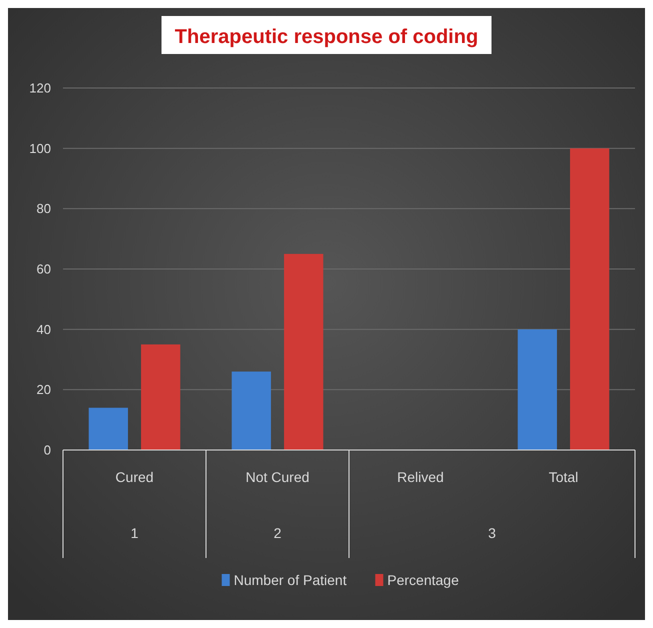 The height and width of the screenshot is (628, 653). I want to click on y-tick-label: 20, so click(43, 390).